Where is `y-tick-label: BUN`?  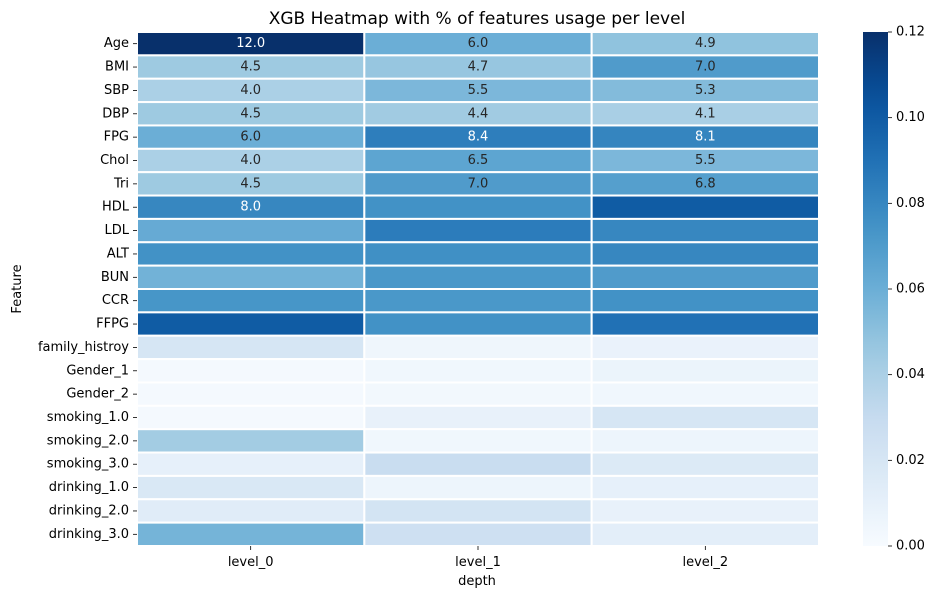 y-tick-label: BUN is located at coordinates (115, 277).